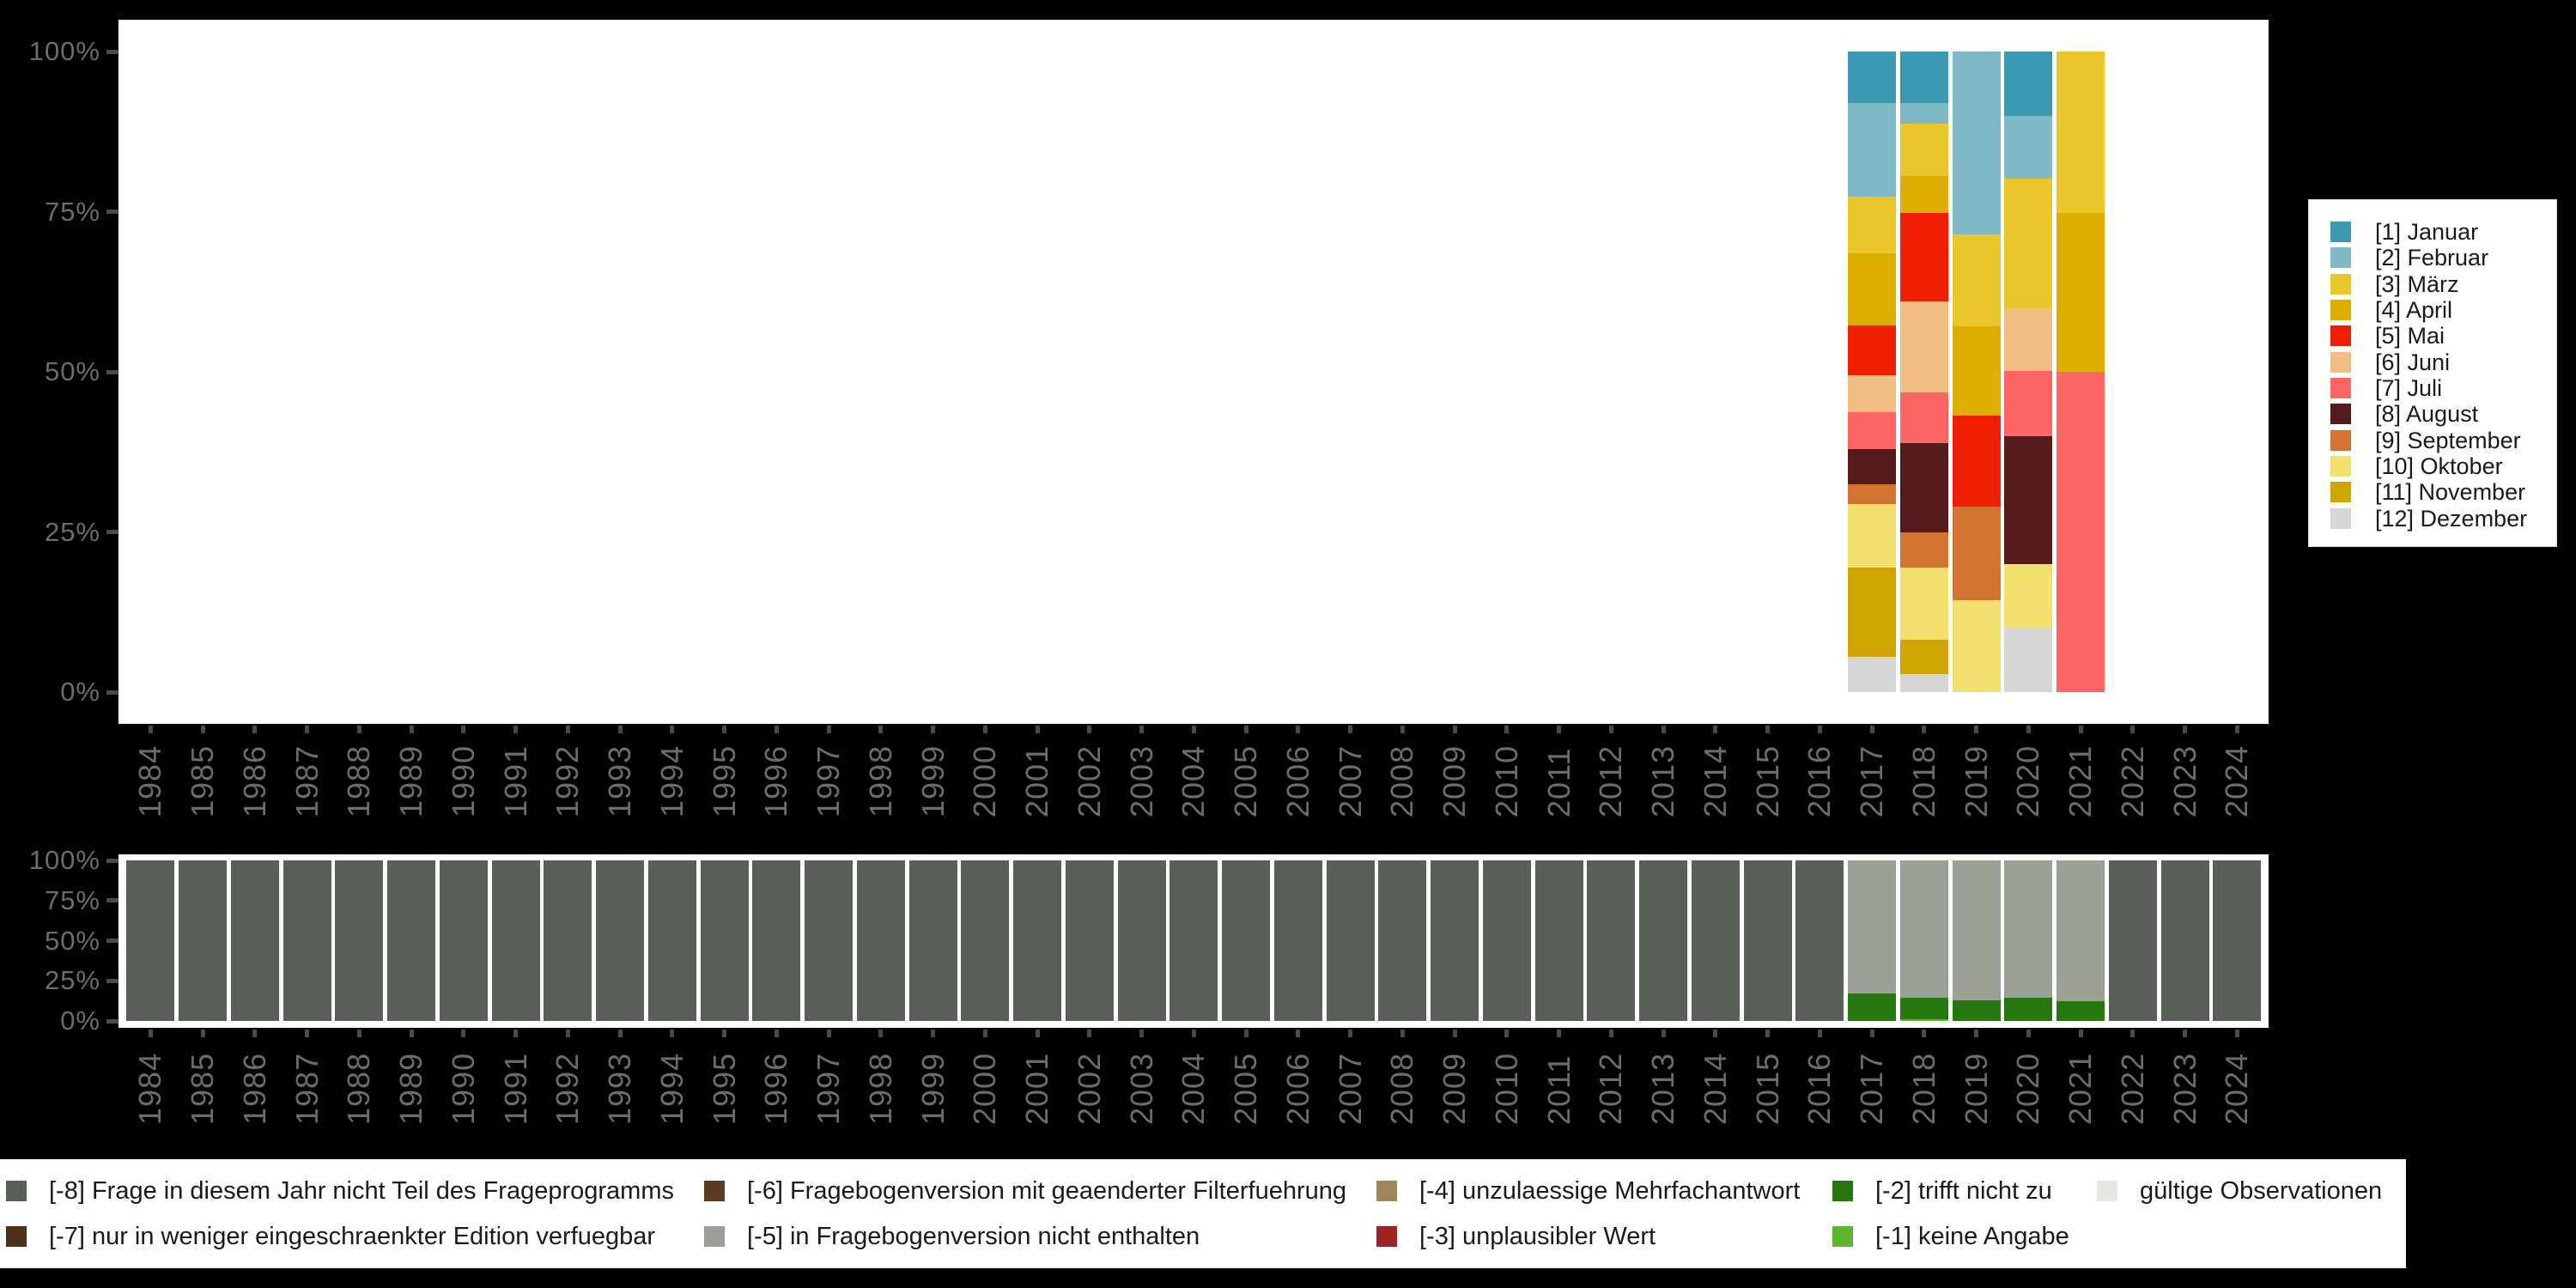 The width and height of the screenshot is (2576, 1288). Describe the element at coordinates (620, 1089) in the screenshot. I see `x-axis-year-label: 1993` at that location.